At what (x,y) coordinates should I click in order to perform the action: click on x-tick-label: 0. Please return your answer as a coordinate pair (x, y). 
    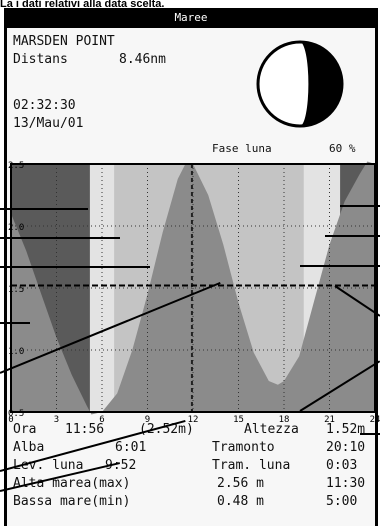
    Looking at the image, I should click on (10, 418).